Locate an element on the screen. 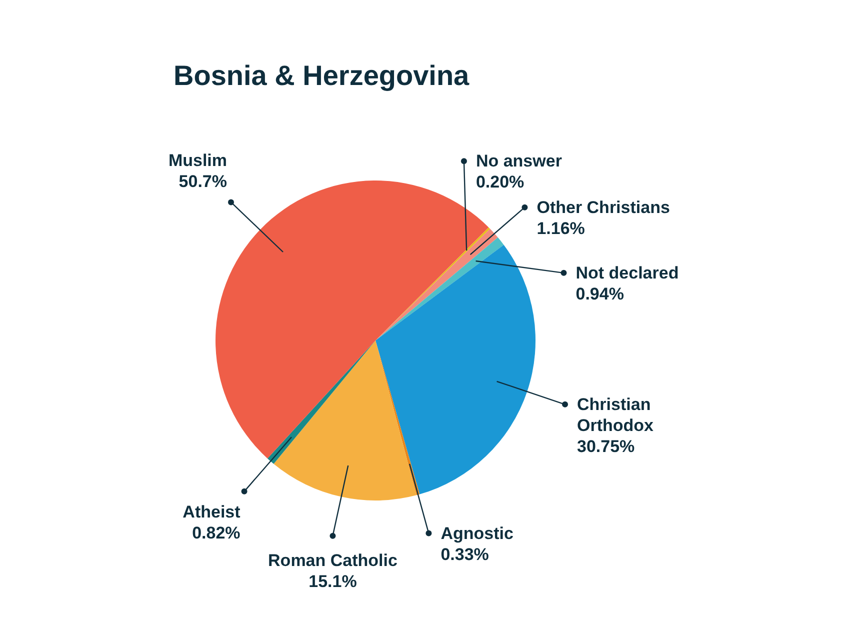 This screenshot has width=844, height=633. slice-label: Not declared is located at coordinates (627, 272).